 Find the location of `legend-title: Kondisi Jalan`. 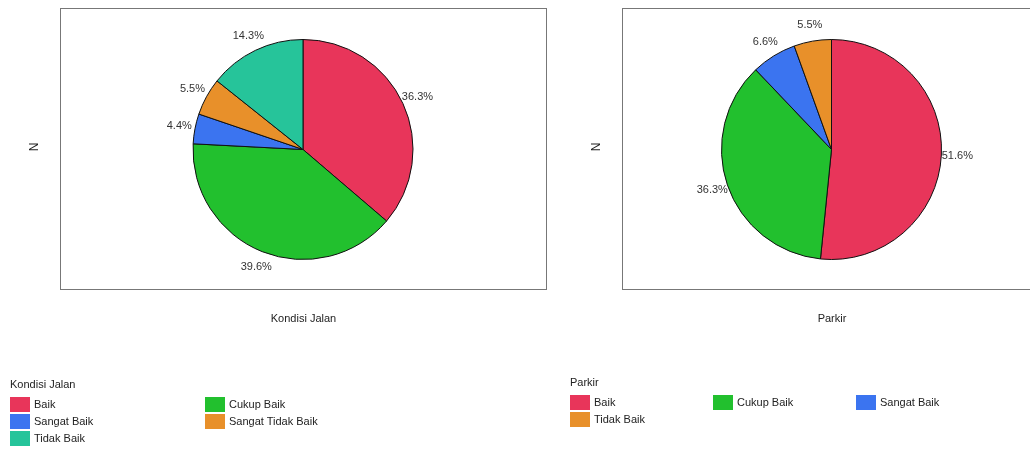

legend-title: Kondisi Jalan is located at coordinates (43, 384).